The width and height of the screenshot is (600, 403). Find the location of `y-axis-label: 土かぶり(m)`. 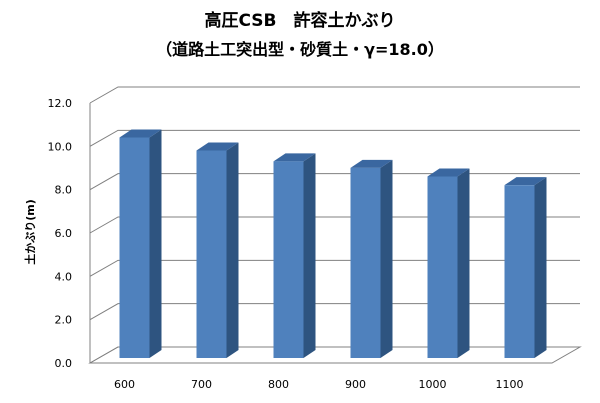

y-axis-label: 土かぶり(m) is located at coordinates (30, 232).